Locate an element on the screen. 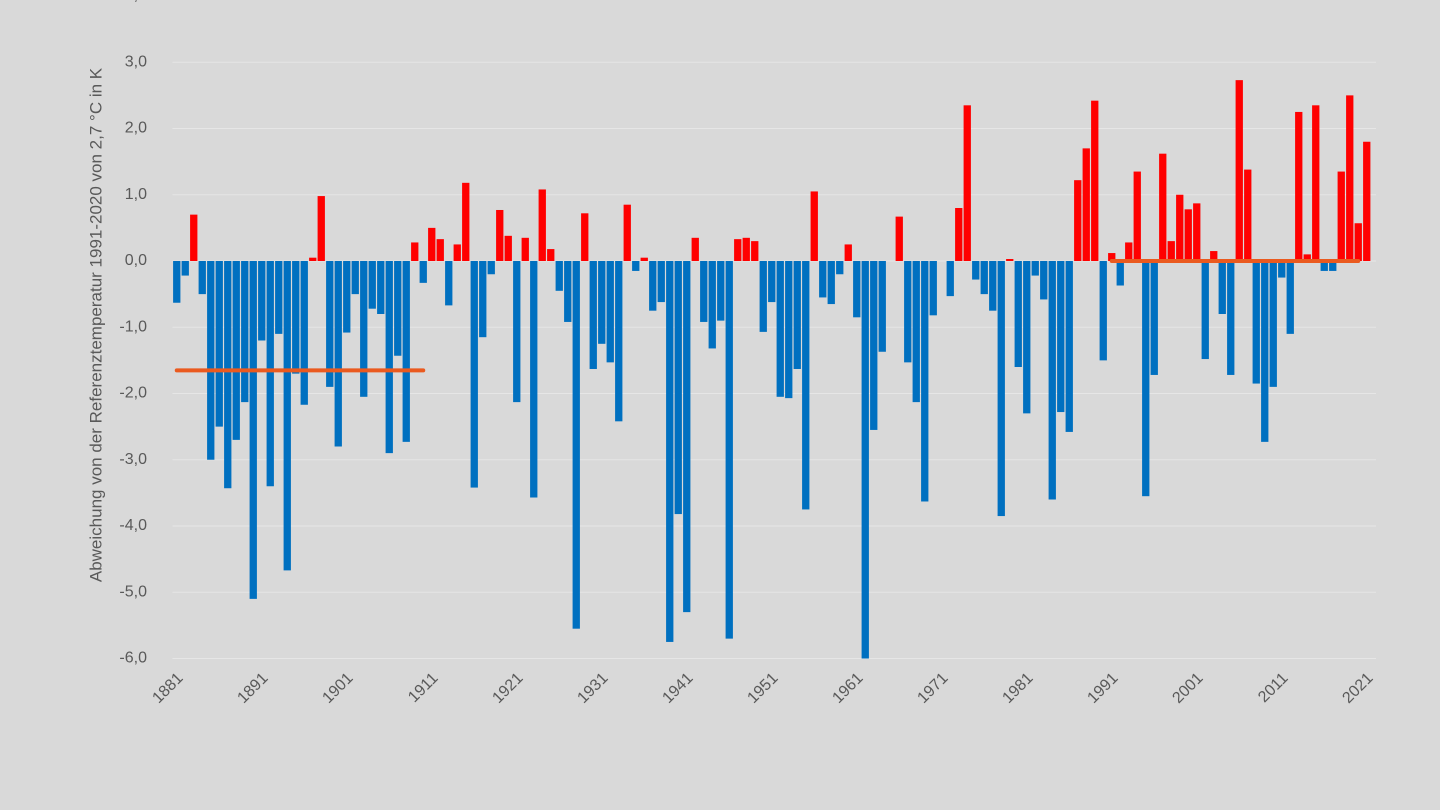 This screenshot has width=1440, height=810. y-tick-label: -3,0 is located at coordinates (133, 459).